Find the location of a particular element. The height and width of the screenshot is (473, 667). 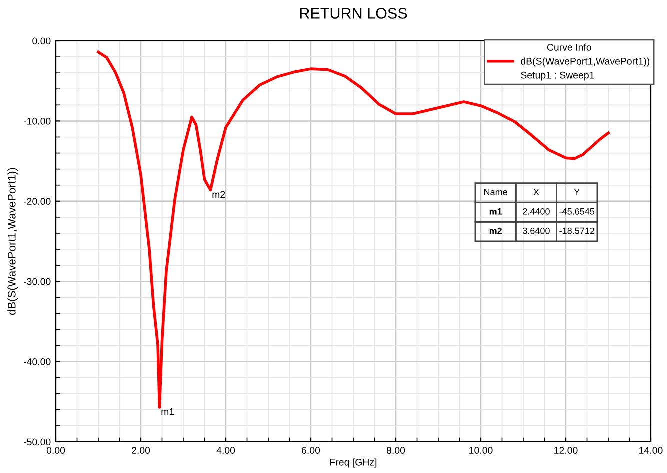

x-tick-label: 2.00 is located at coordinates (141, 450).